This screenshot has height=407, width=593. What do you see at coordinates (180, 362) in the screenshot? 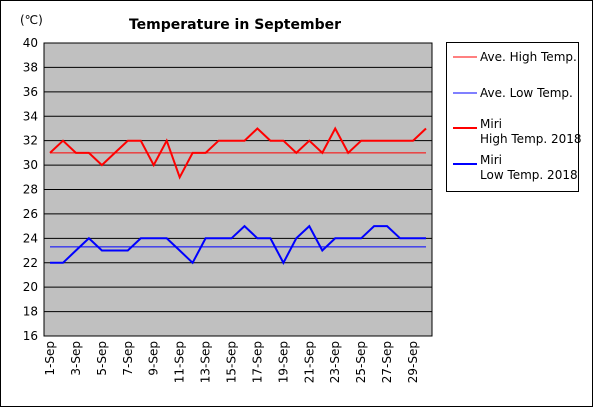
I see `x-tick-label: 11-Sep` at bounding box center [180, 362].